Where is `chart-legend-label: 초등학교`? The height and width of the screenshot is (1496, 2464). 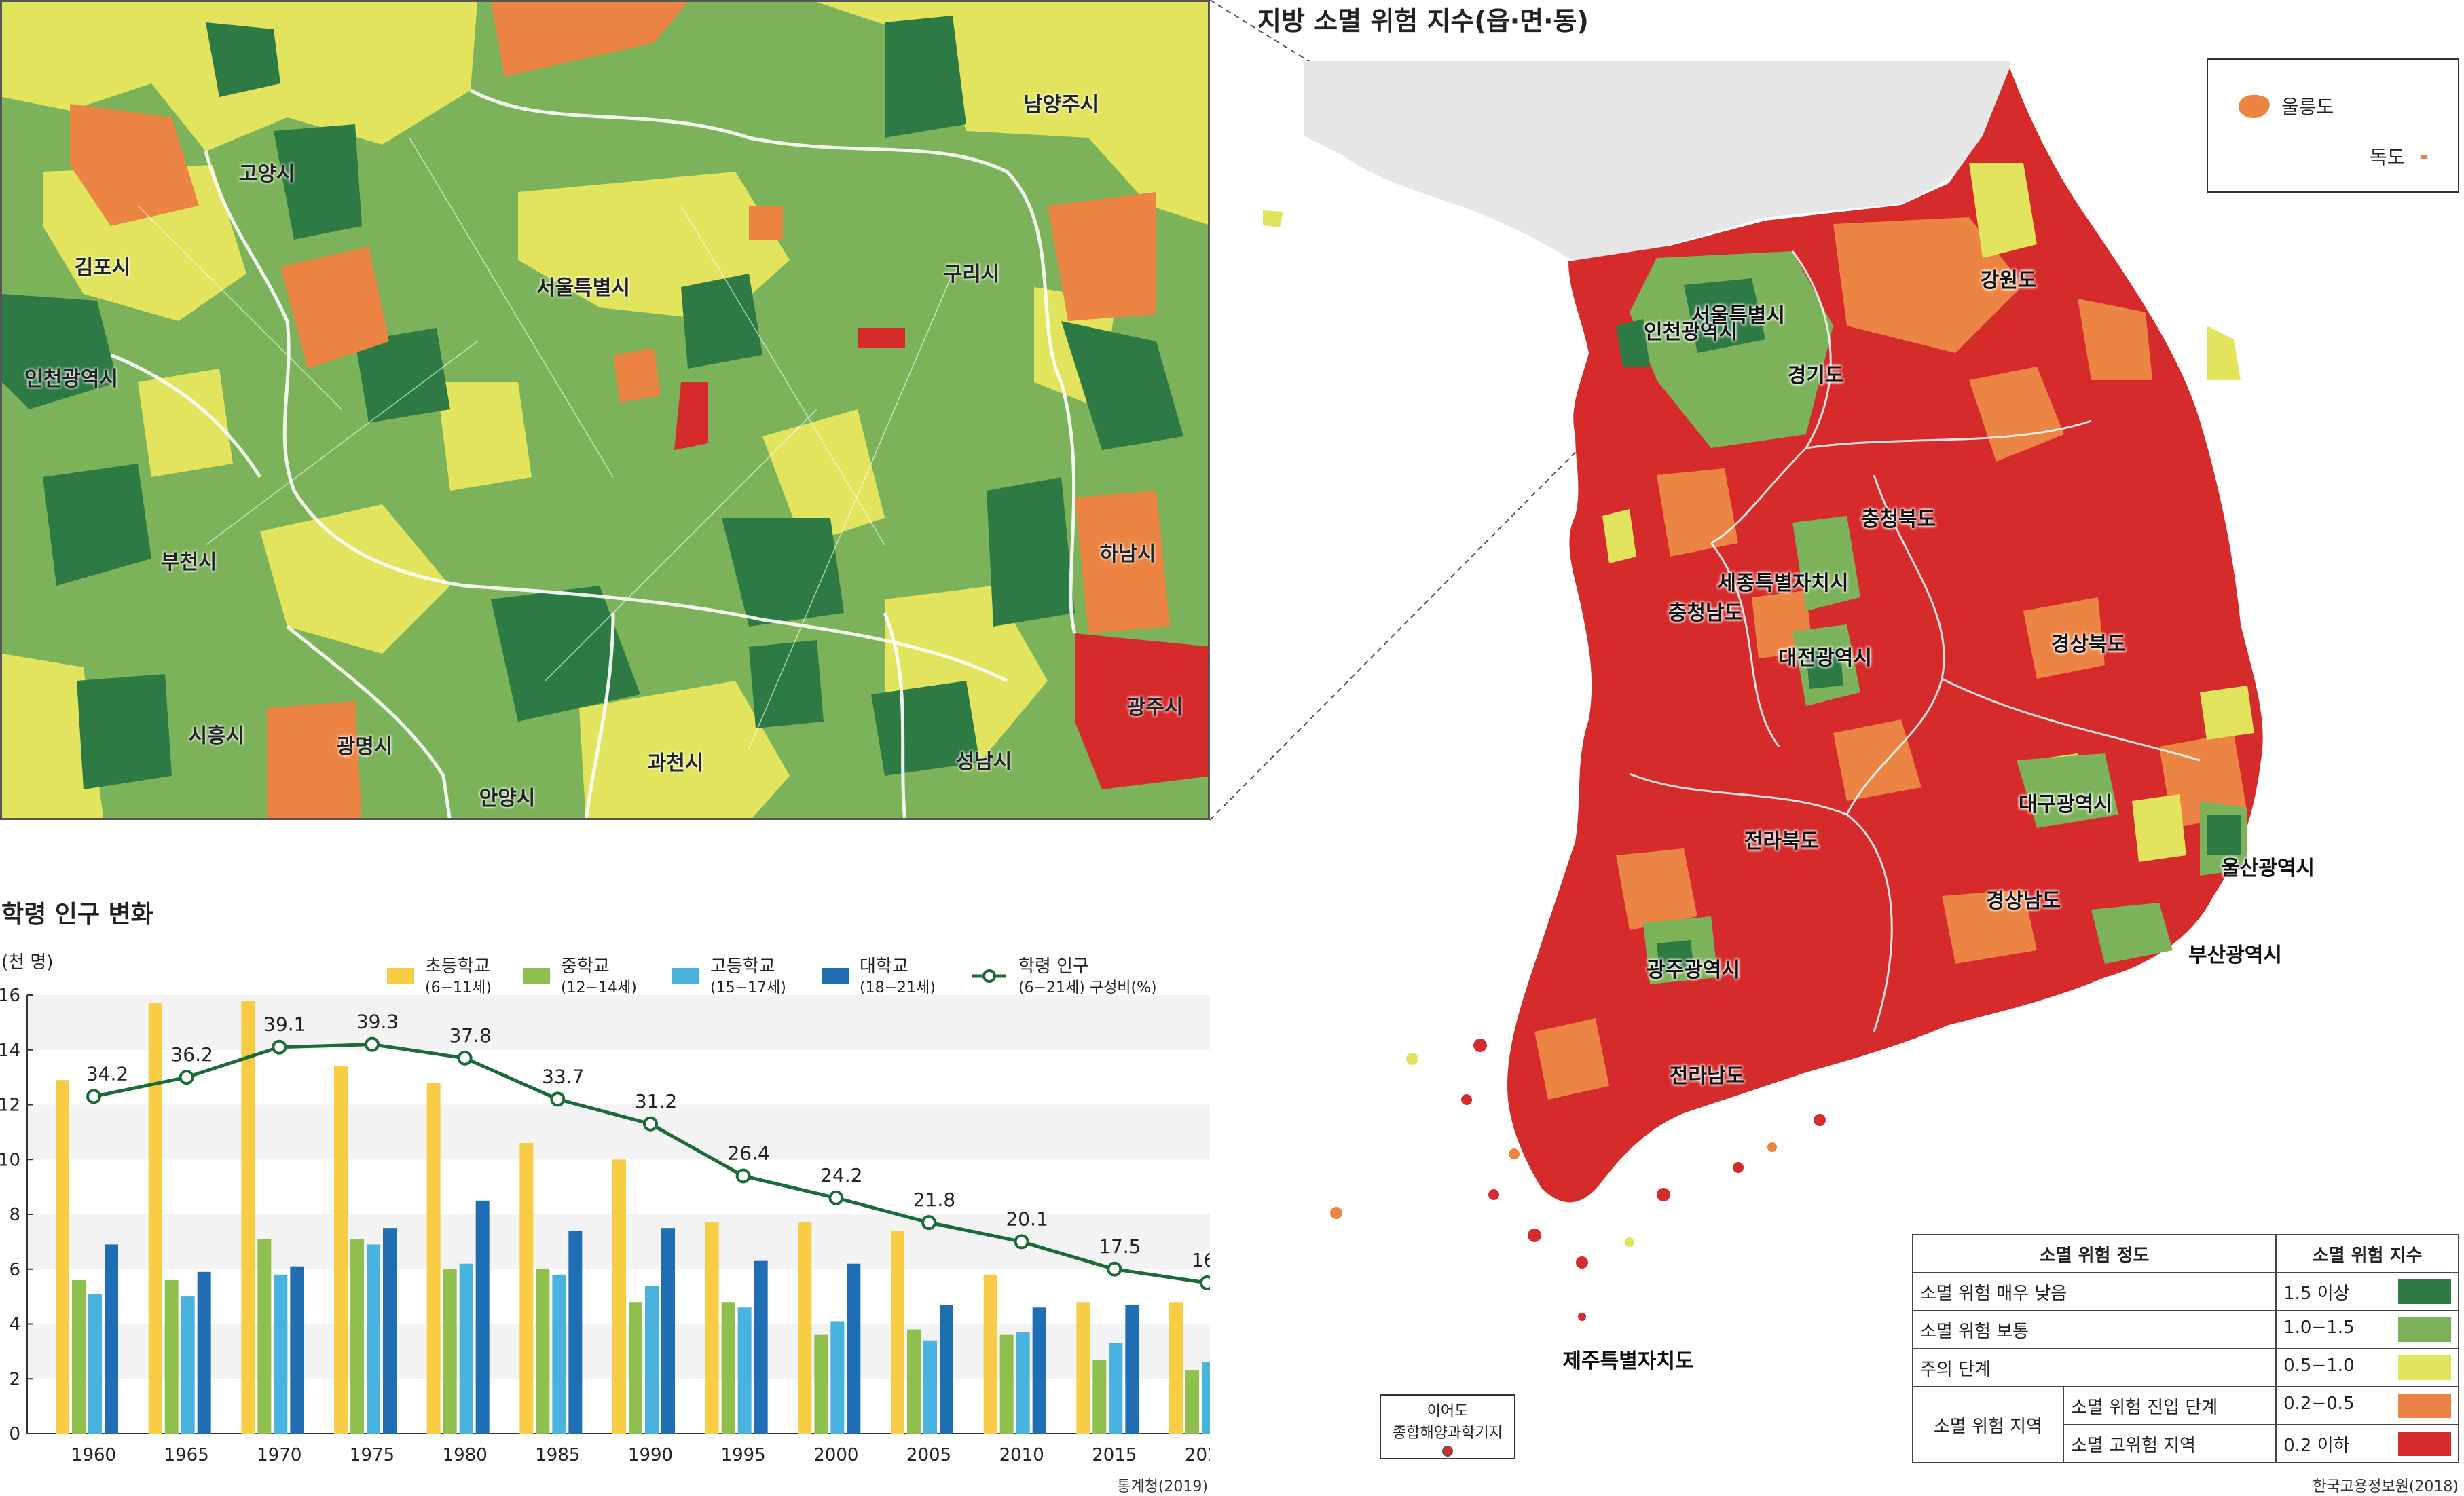
chart-legend-label: 초등학교 is located at coordinates (457, 966).